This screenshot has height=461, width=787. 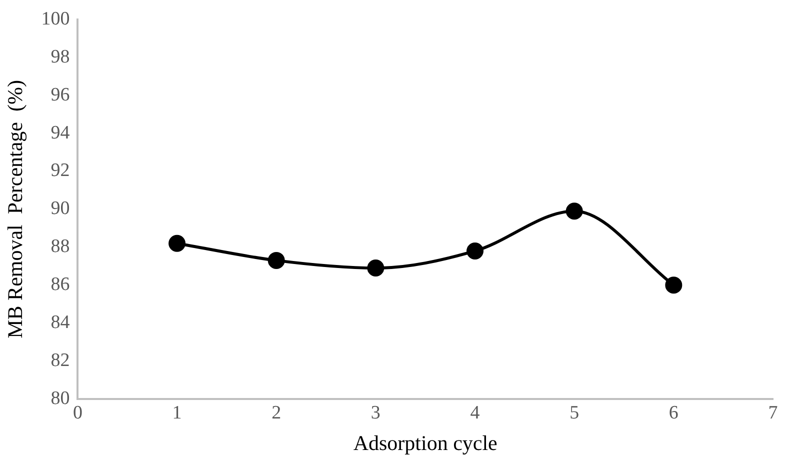 I want to click on y-tick-label: 88, so click(x=60, y=247).